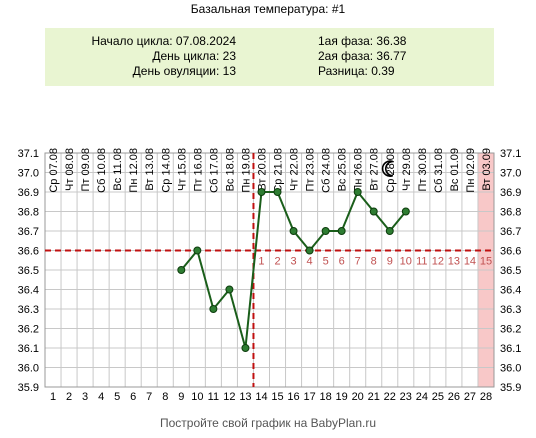  Describe the element at coordinates (118, 169) in the screenshot. I see `date-weekday-label: Вс 11.08` at that location.